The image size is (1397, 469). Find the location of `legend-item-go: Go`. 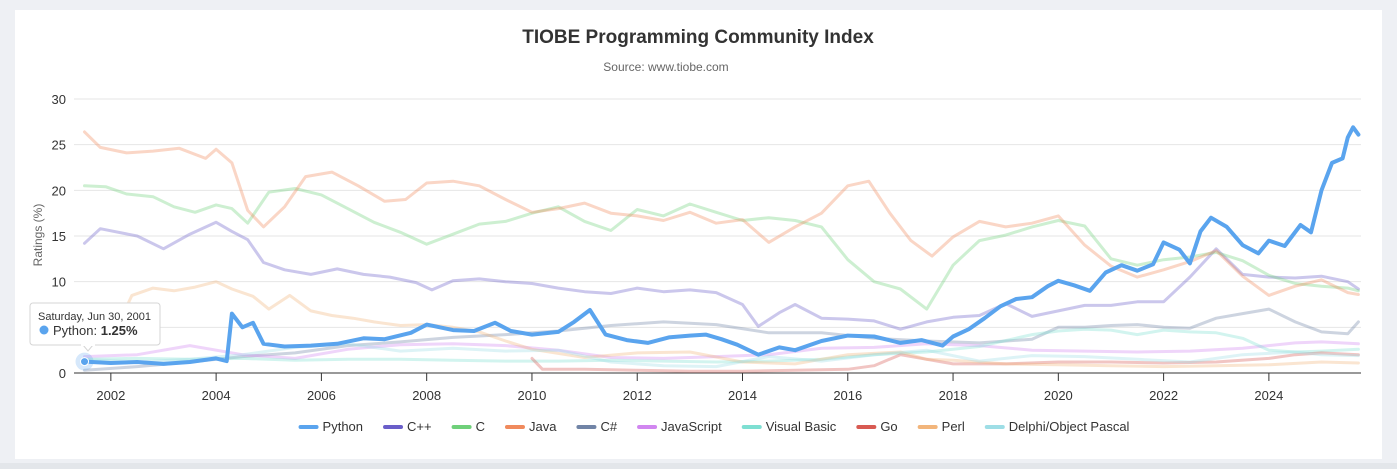

legend-item-go: Go is located at coordinates (877, 426).